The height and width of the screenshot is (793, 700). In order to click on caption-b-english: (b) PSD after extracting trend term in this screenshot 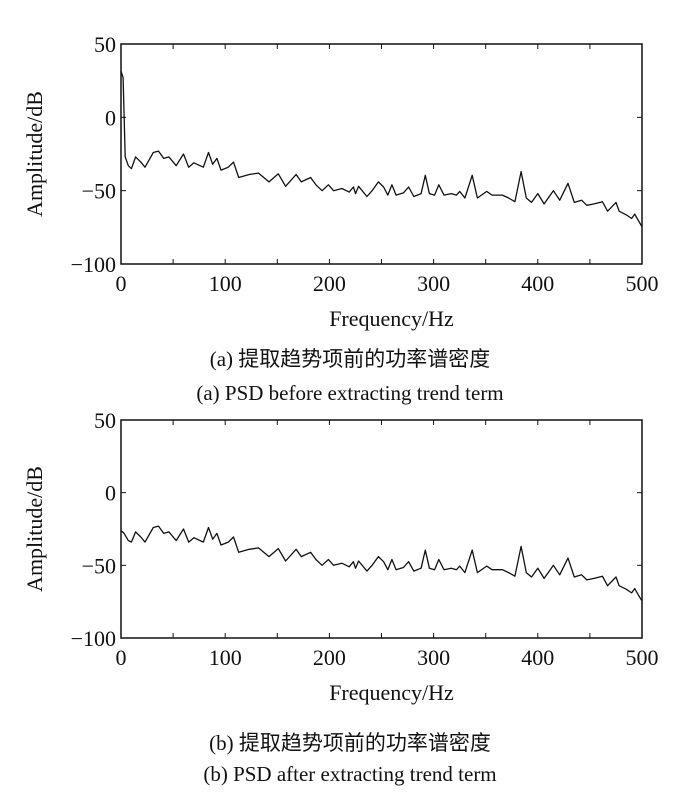, I will do `click(350, 774)`.